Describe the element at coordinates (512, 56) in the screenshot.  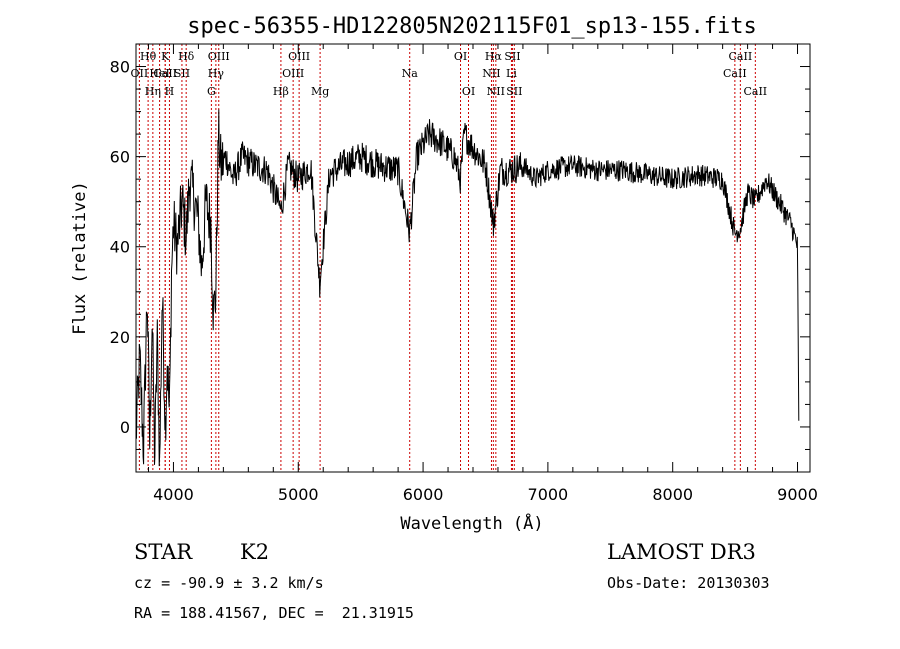
I see `marker-label-SII-6716: SII` at that location.